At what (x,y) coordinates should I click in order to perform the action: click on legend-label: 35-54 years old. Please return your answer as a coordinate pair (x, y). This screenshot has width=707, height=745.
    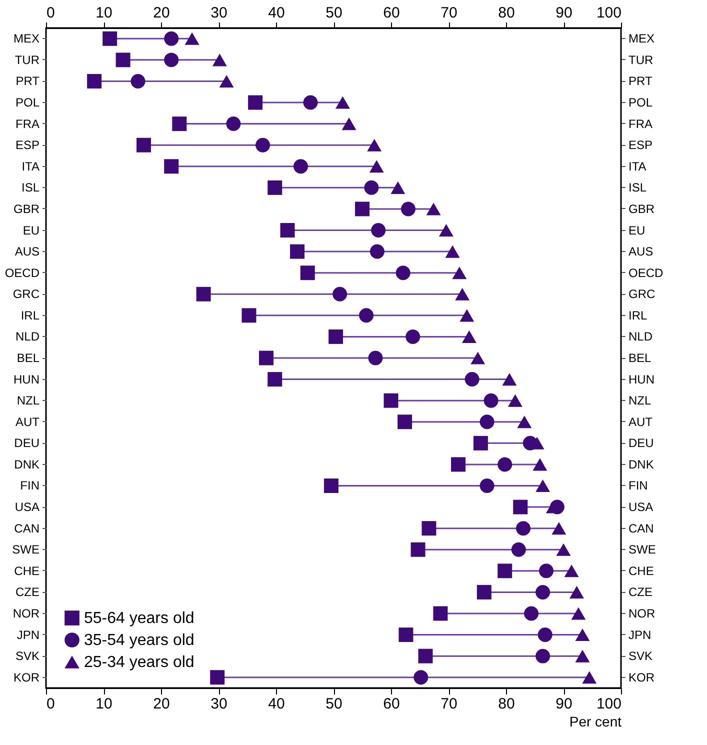
    Looking at the image, I should click on (139, 640).